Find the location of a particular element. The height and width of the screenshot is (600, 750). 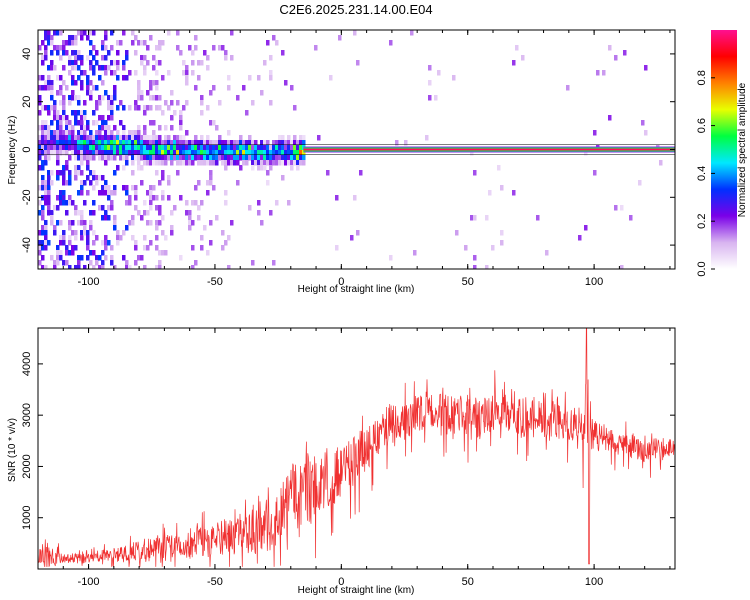

x-tick-label: -50 is located at coordinates (215, 582).